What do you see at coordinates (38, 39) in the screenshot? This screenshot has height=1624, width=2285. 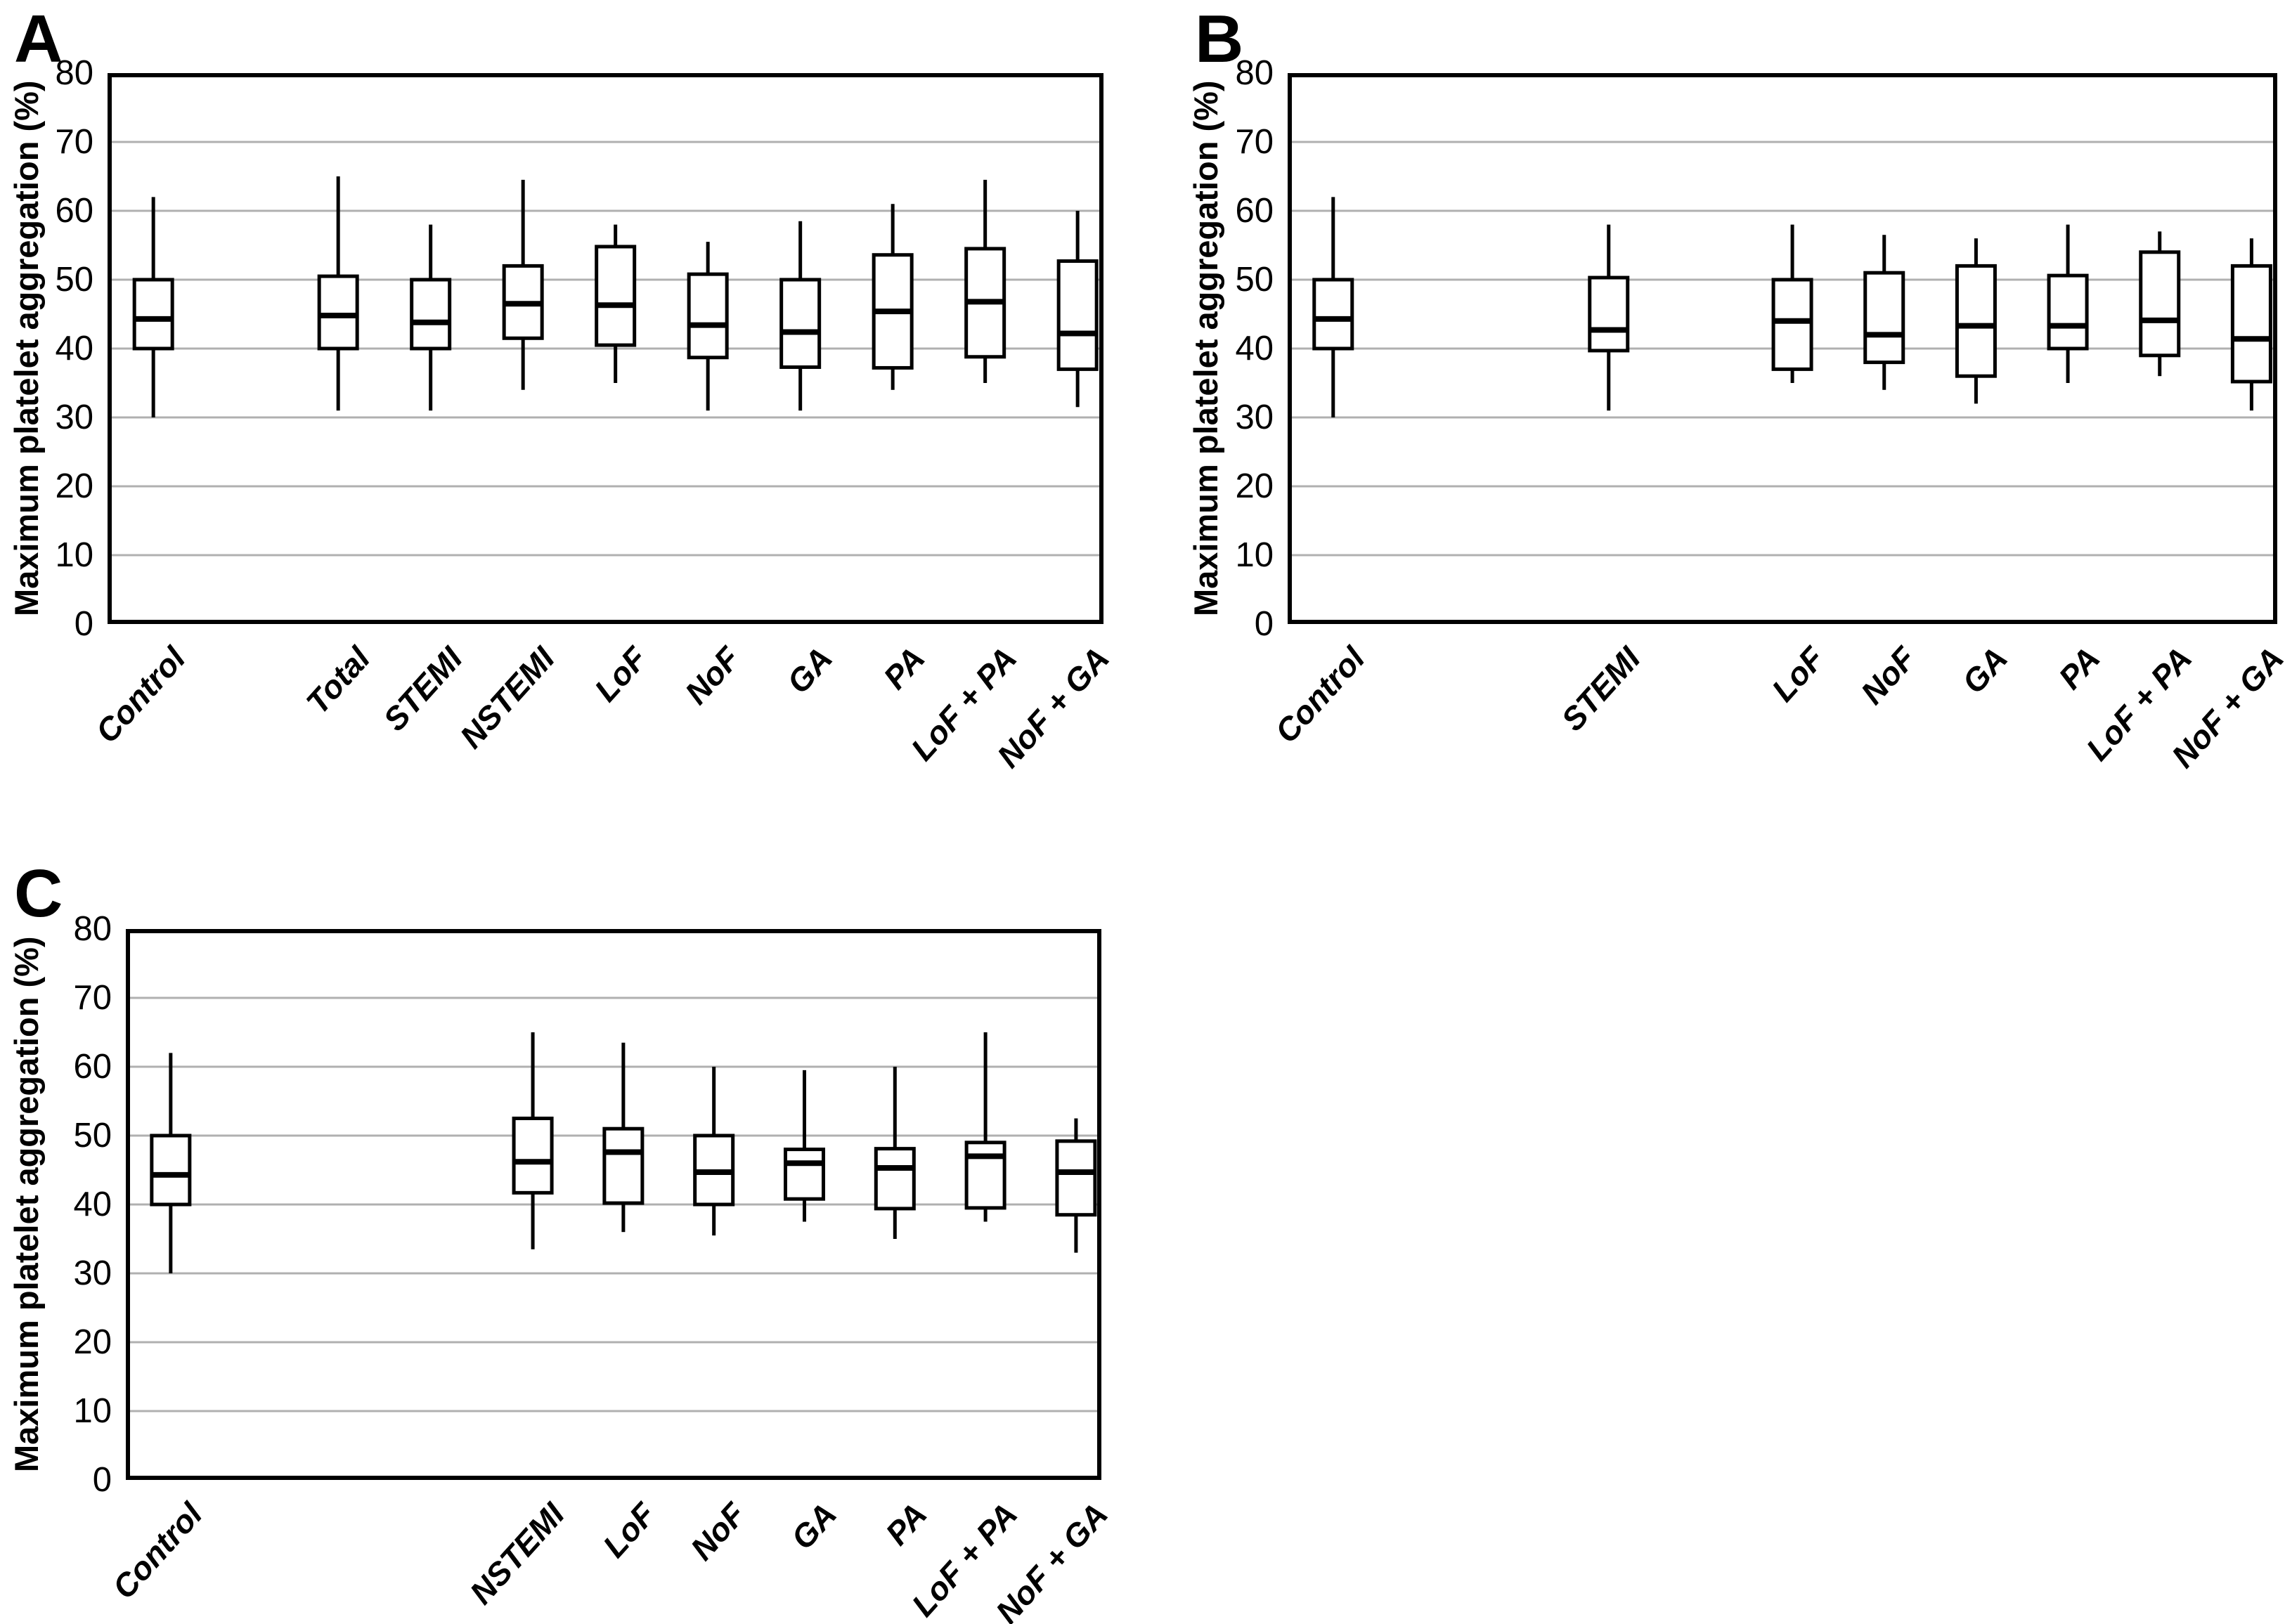 I see `panel-letter-a: A` at bounding box center [38, 39].